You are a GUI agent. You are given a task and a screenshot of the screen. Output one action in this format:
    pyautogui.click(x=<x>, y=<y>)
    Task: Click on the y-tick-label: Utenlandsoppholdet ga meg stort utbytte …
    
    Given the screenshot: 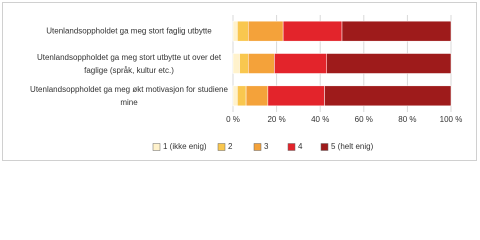 What is the action you would take?
    pyautogui.click(x=129, y=63)
    